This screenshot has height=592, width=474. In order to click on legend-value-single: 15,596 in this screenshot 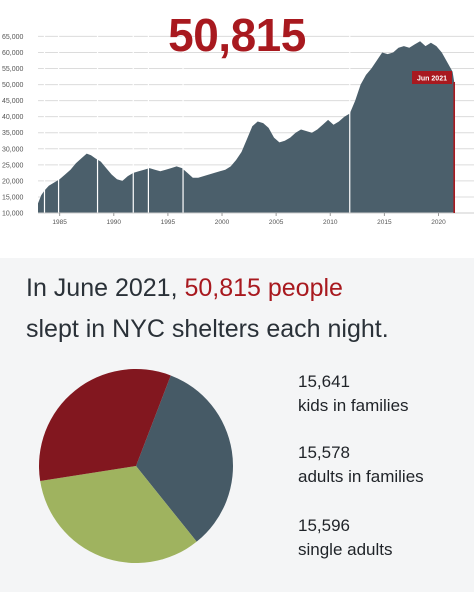, I will do `click(324, 525)`.